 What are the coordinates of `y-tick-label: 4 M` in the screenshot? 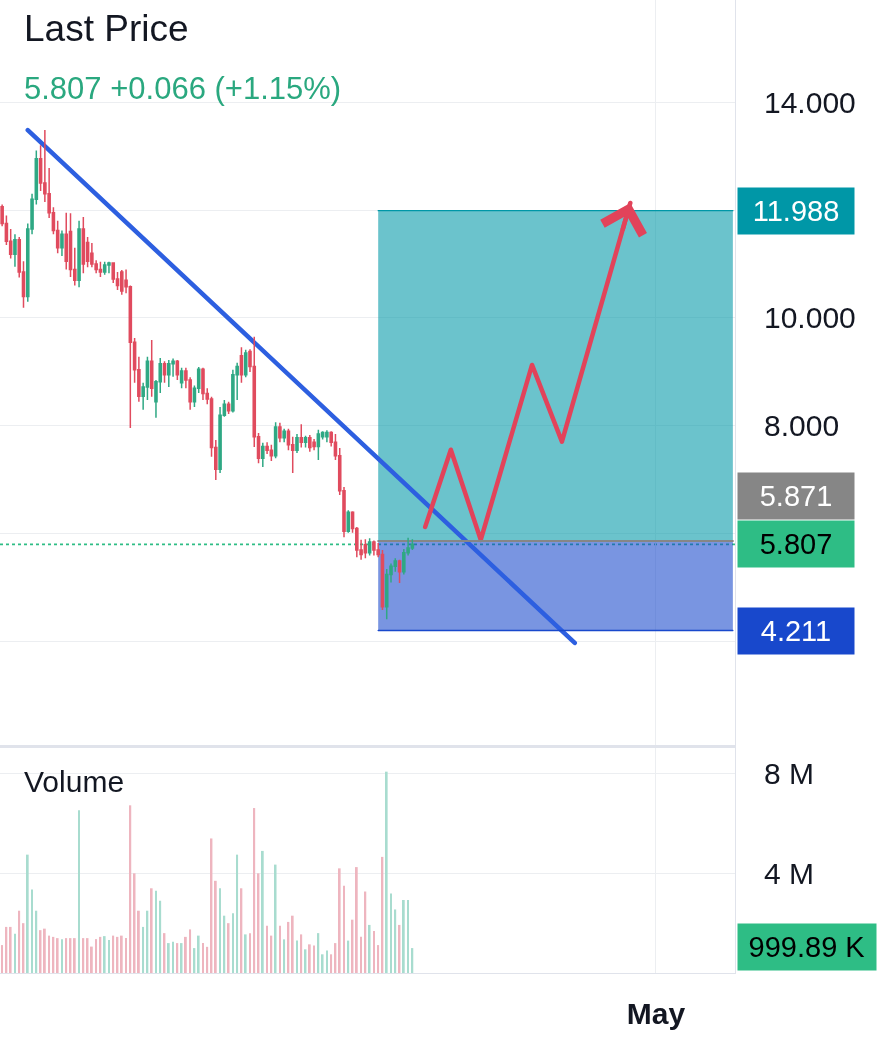 It's located at (789, 873).